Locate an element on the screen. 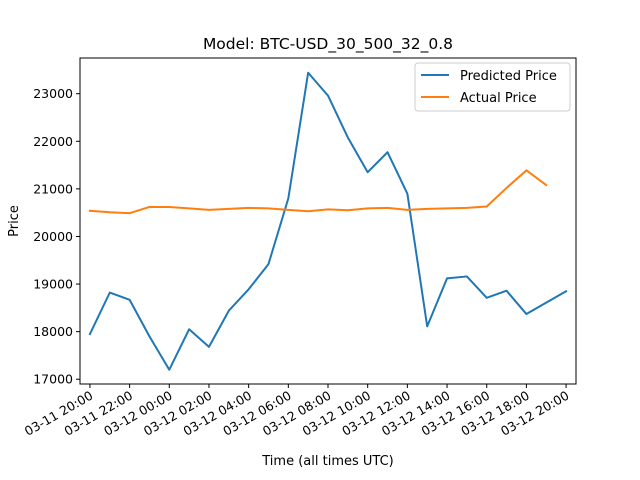 This screenshot has height=480, width=640. chart-title: Model: BTC-USD_30_500_32_0.8 is located at coordinates (328, 44).